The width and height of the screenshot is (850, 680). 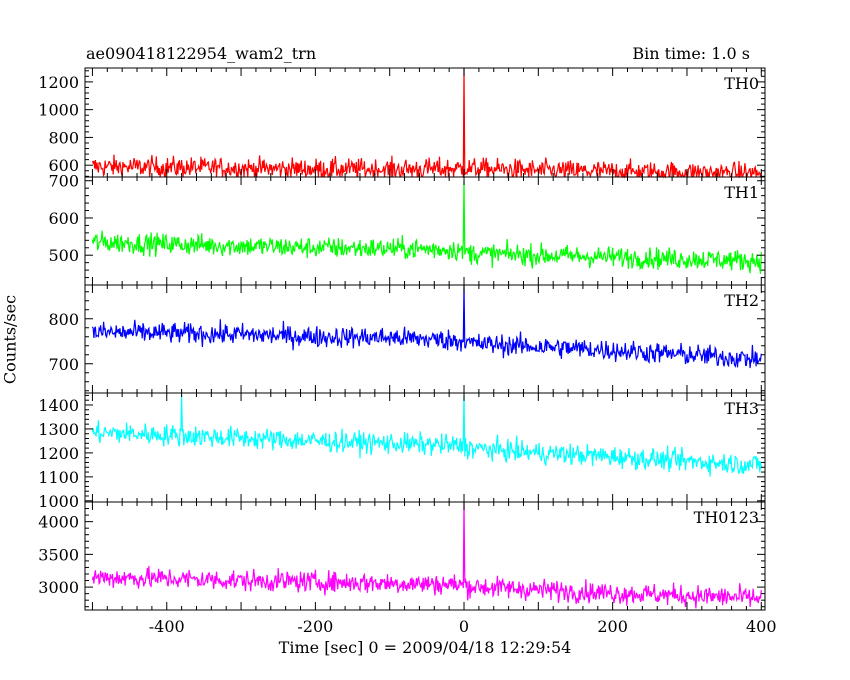 What do you see at coordinates (426, 436) in the screenshot?
I see `series-line-th3` at bounding box center [426, 436].